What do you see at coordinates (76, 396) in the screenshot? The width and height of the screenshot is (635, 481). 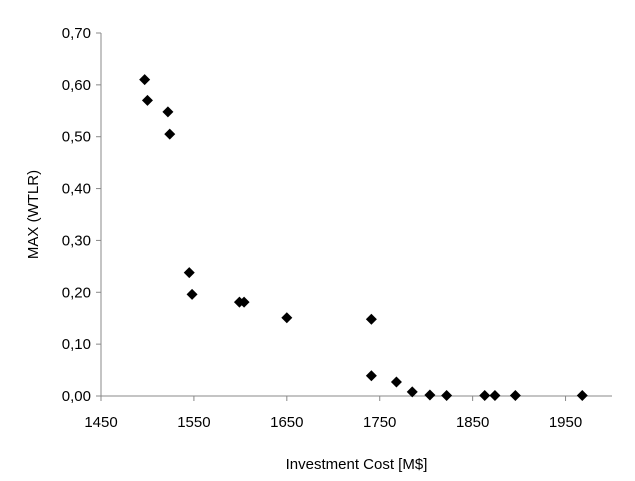 I see `y-tick-label: 0,00` at bounding box center [76, 396].